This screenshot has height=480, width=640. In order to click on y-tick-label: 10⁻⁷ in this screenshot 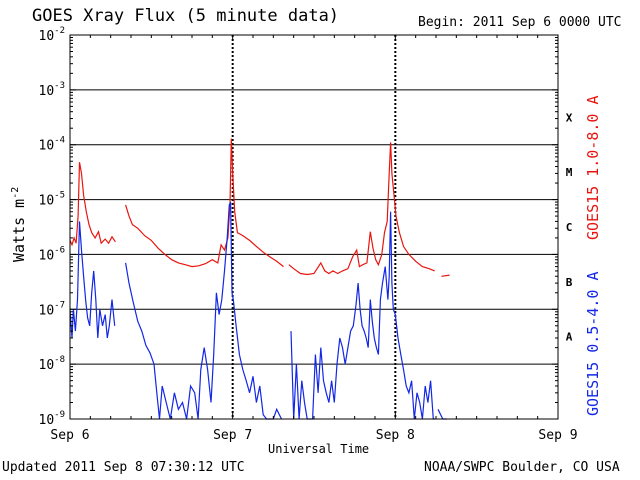, I will do `click(52, 309)`.